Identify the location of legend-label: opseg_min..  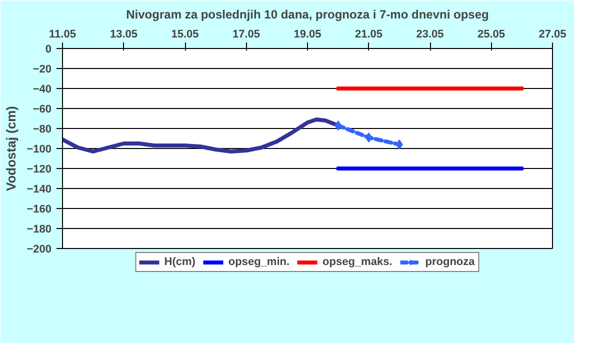
(259, 262).